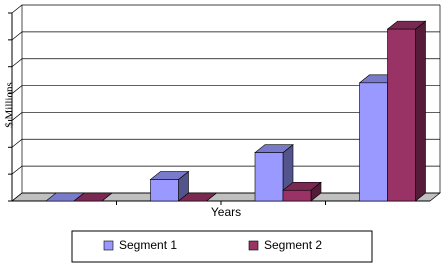 The width and height of the screenshot is (444, 272). What do you see at coordinates (226, 212) in the screenshot?
I see `x-axis-title: Years` at bounding box center [226, 212].